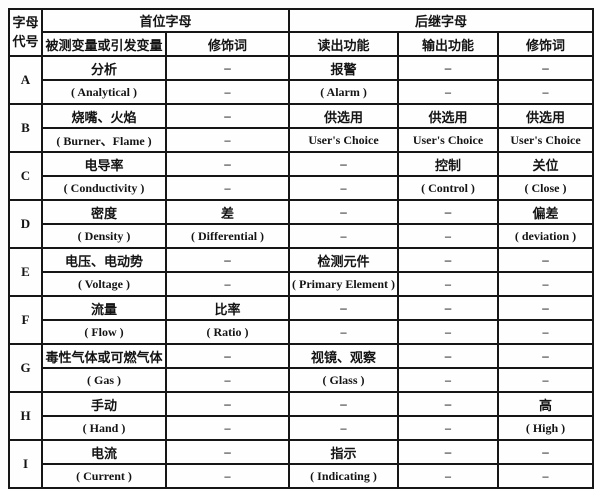 The width and height of the screenshot is (600, 489). Describe the element at coordinates (104, 68) in the screenshot. I see `measured-variable-cell-cn: 分析` at that location.